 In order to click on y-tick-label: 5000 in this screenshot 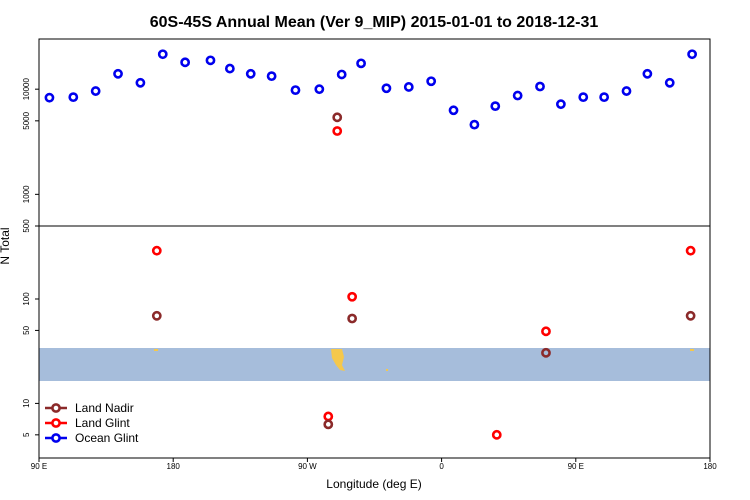, I will do `click(26, 120)`.